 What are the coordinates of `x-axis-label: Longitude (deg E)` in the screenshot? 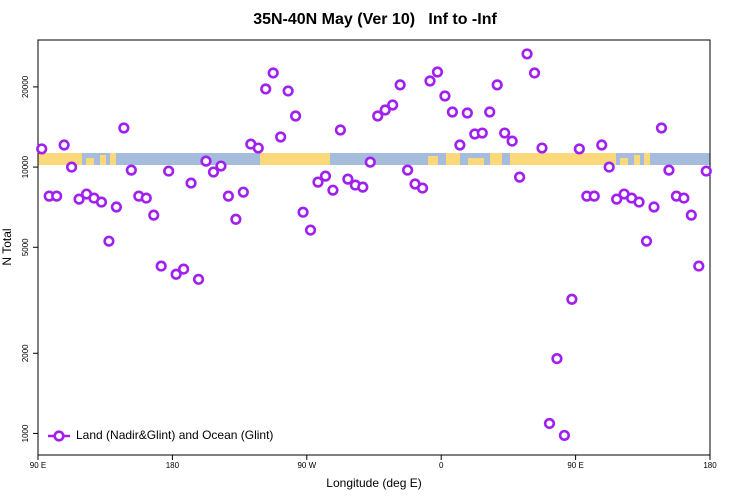 It's located at (373, 483).